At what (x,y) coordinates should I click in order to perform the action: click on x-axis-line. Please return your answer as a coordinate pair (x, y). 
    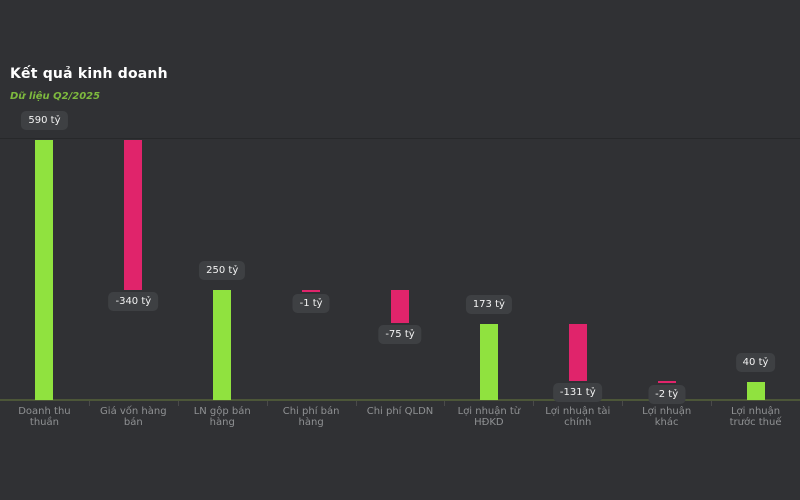
    Looking at the image, I should click on (400, 400).